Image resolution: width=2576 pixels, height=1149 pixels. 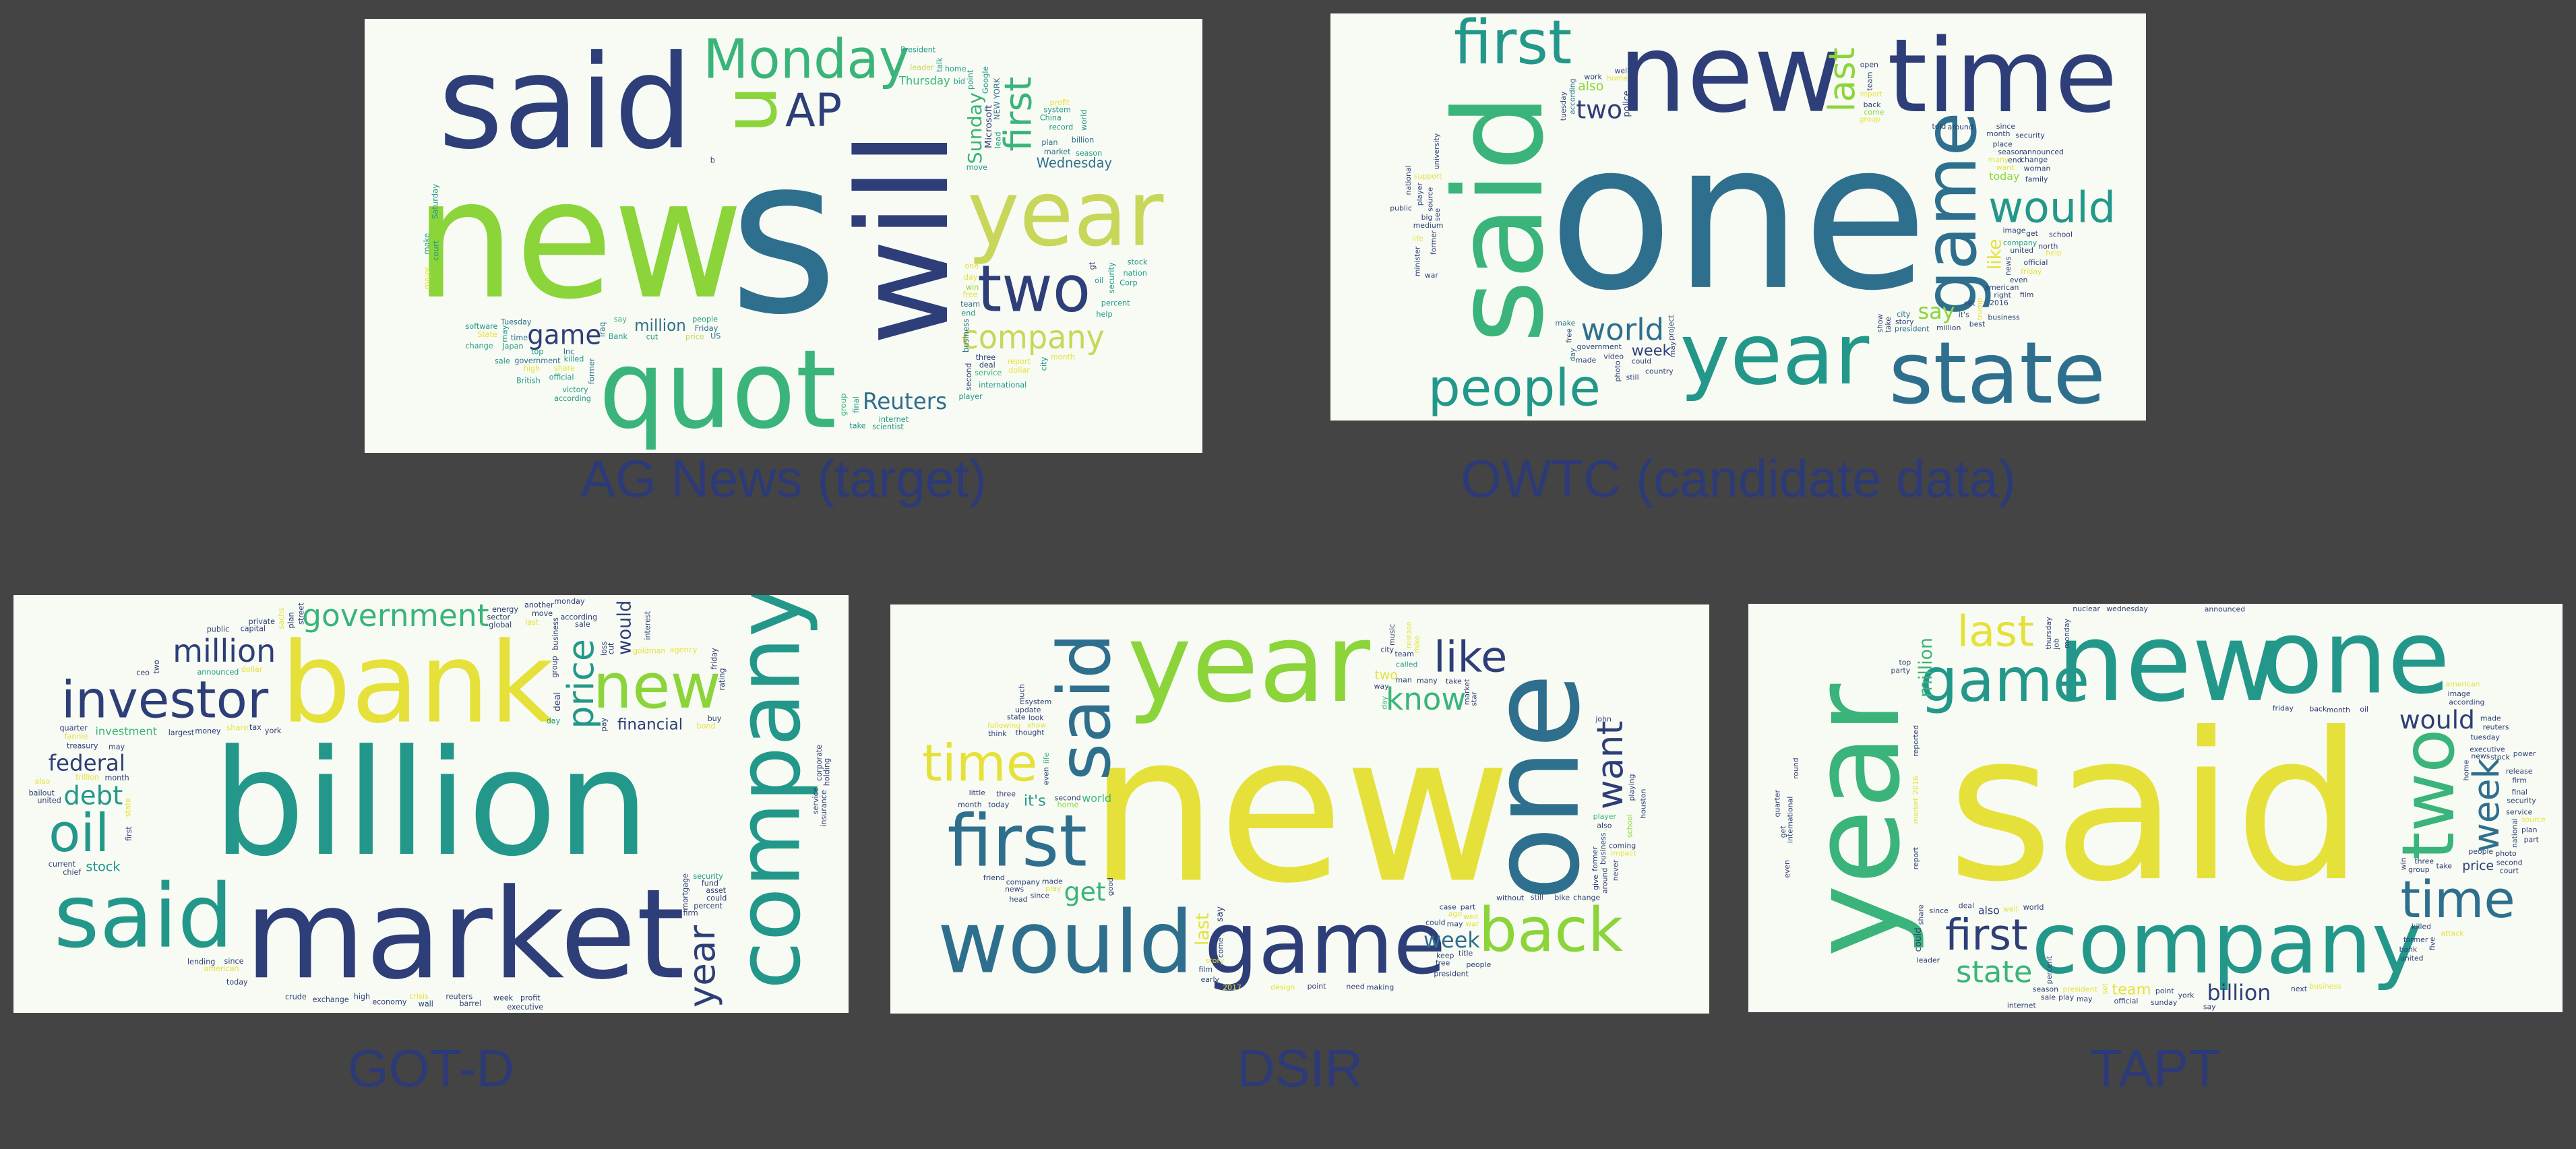 What do you see at coordinates (1089, 153) in the screenshot?
I see `cloud-word: season` at bounding box center [1089, 153].